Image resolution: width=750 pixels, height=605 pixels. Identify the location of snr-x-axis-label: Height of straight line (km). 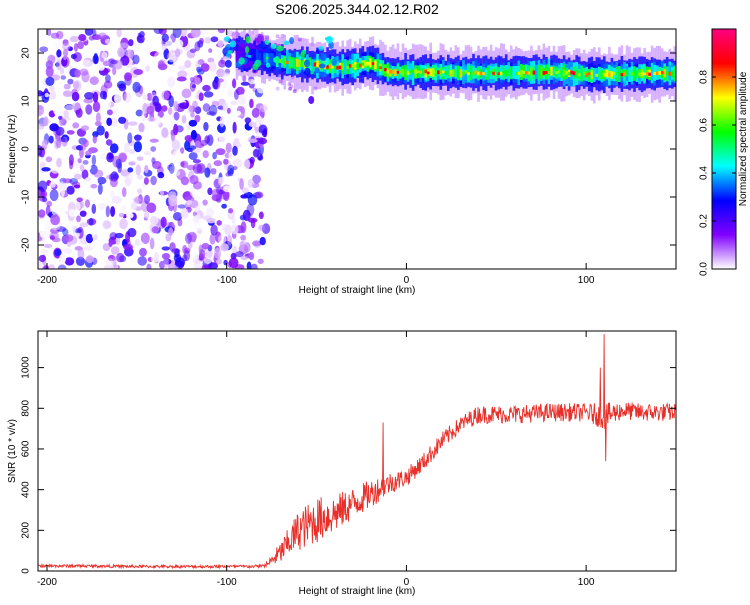
(357, 591).